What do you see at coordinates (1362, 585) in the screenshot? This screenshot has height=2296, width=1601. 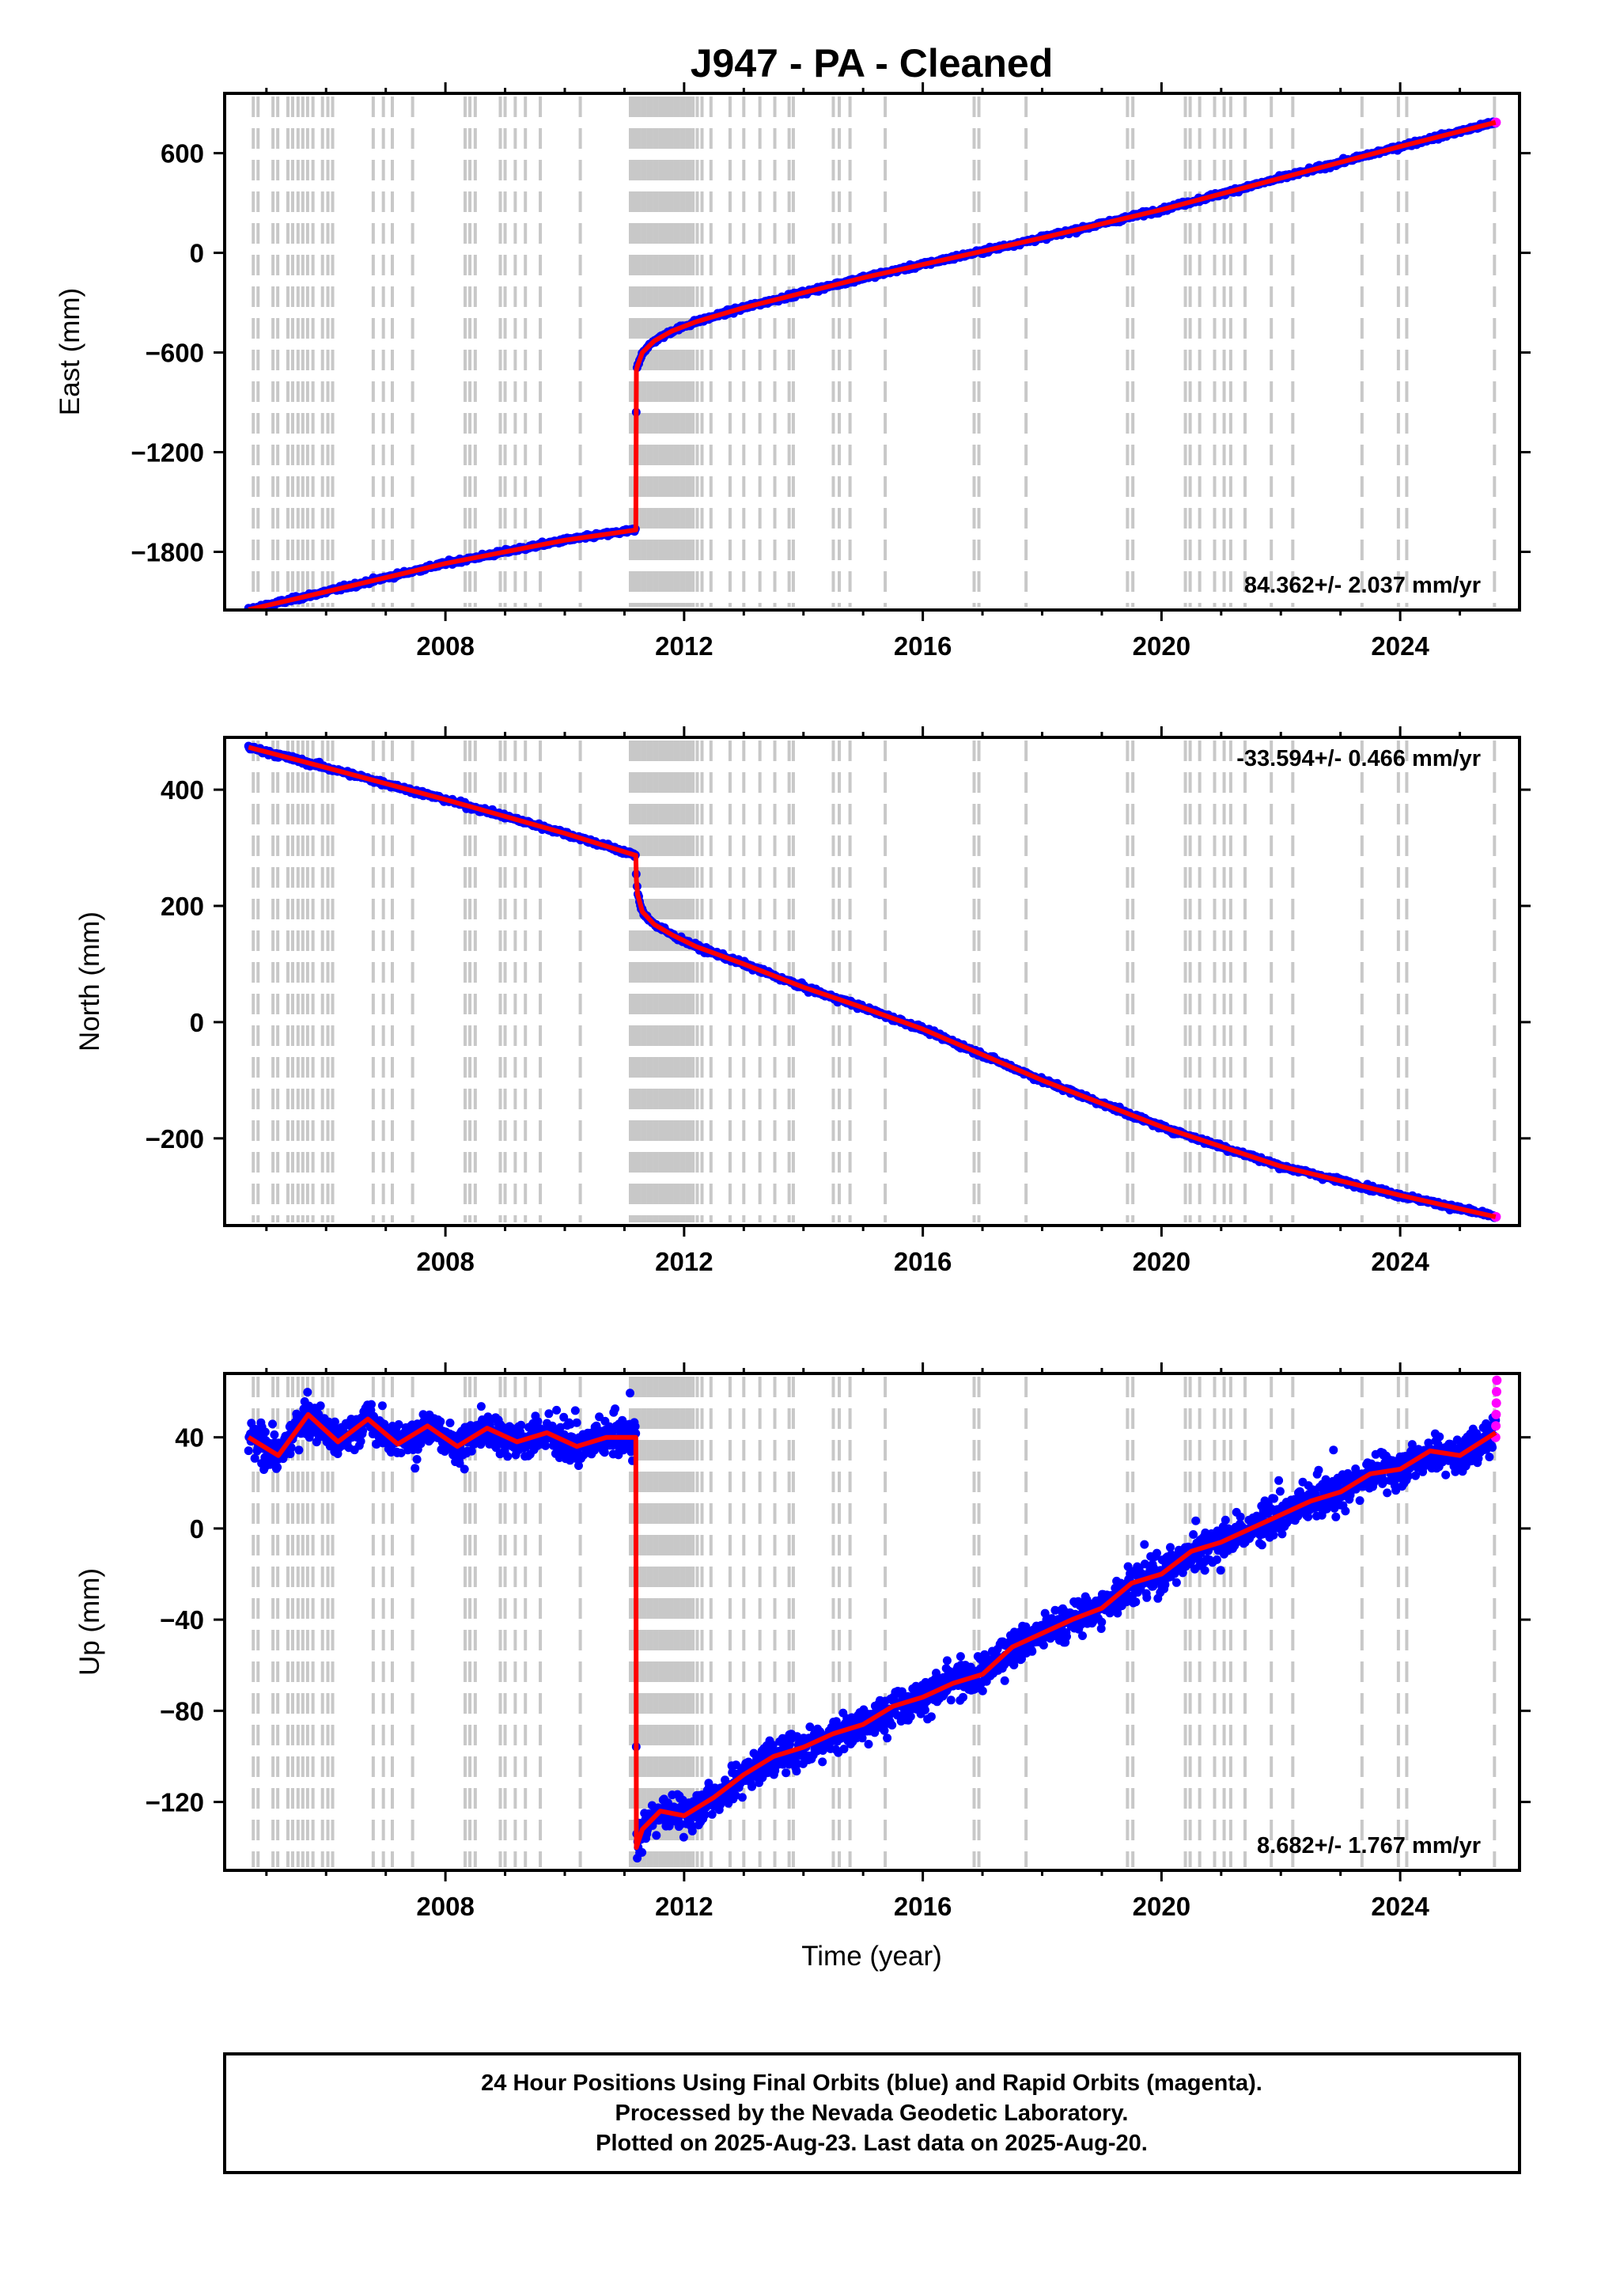 I see `velocity-label: 84.362+/- 2.037 mm/yr` at bounding box center [1362, 585].